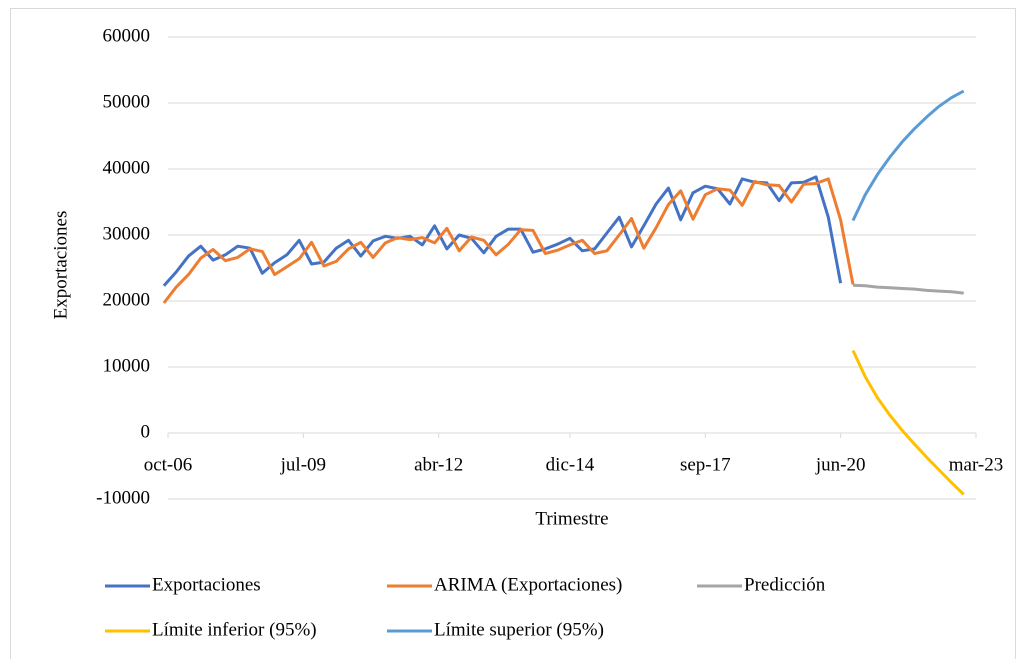  Describe the element at coordinates (127, 365) in the screenshot. I see `y-tick-label: 10000` at that location.